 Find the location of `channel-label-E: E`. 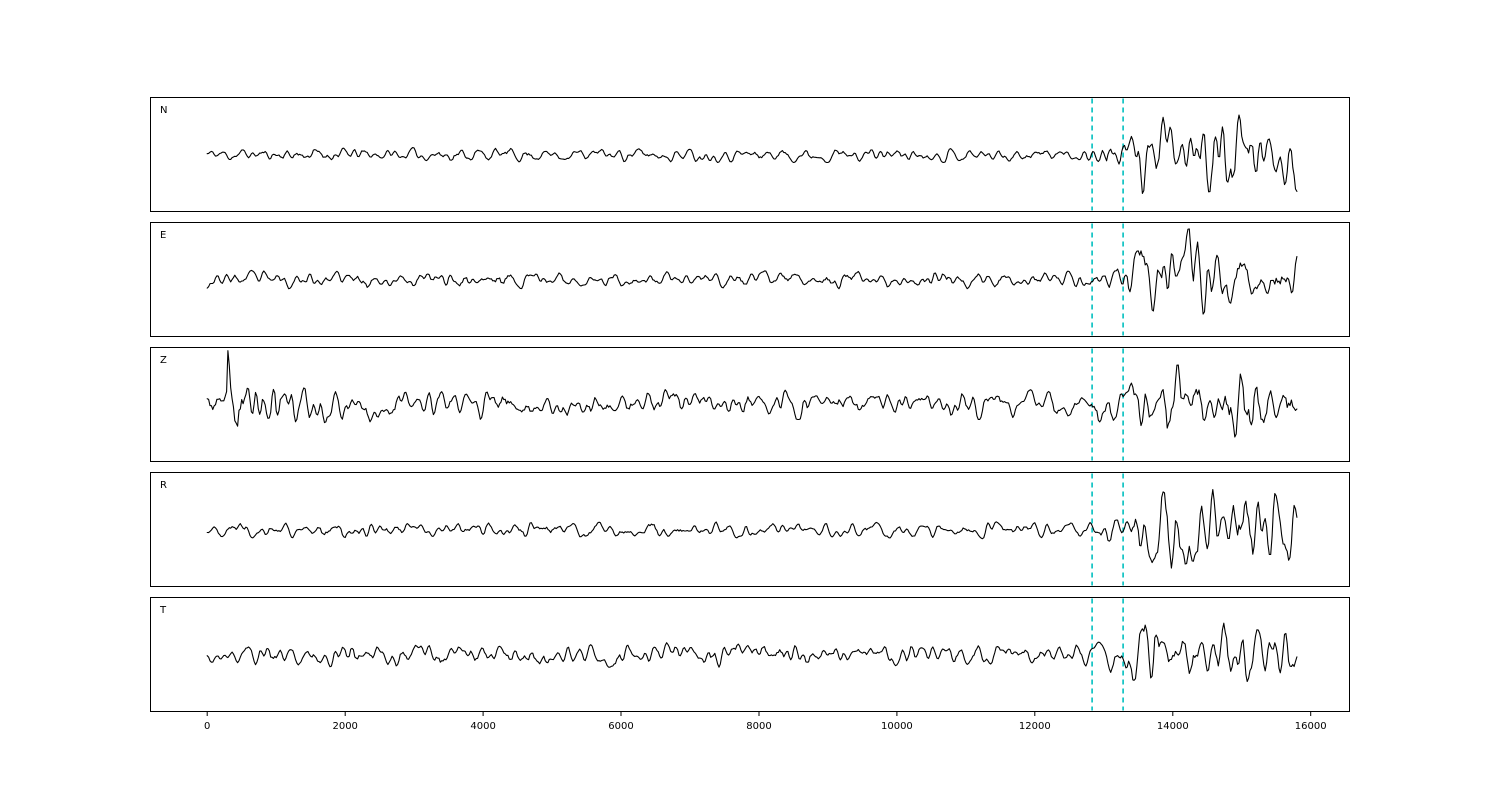

channel-label-E: E is located at coordinates (163, 235).